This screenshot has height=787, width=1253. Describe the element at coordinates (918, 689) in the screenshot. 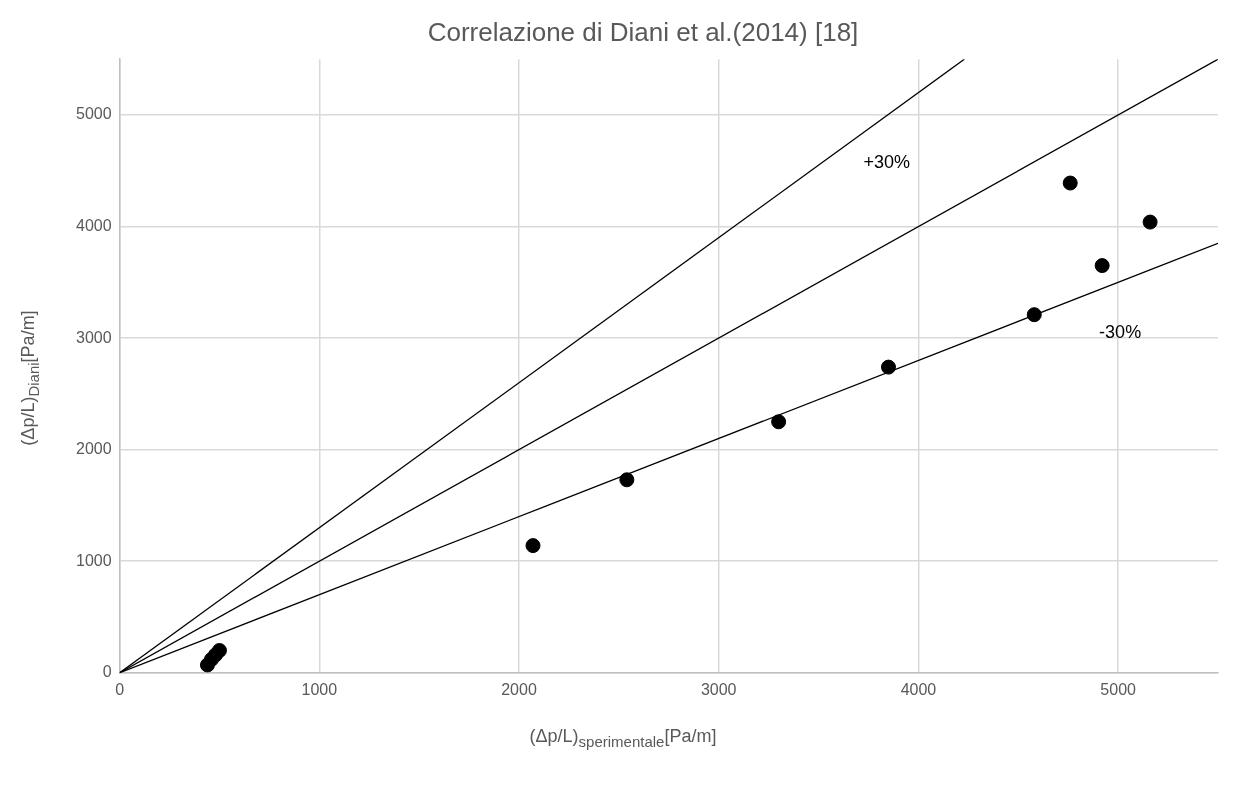

I see `x-tick-label: 4000` at that location.